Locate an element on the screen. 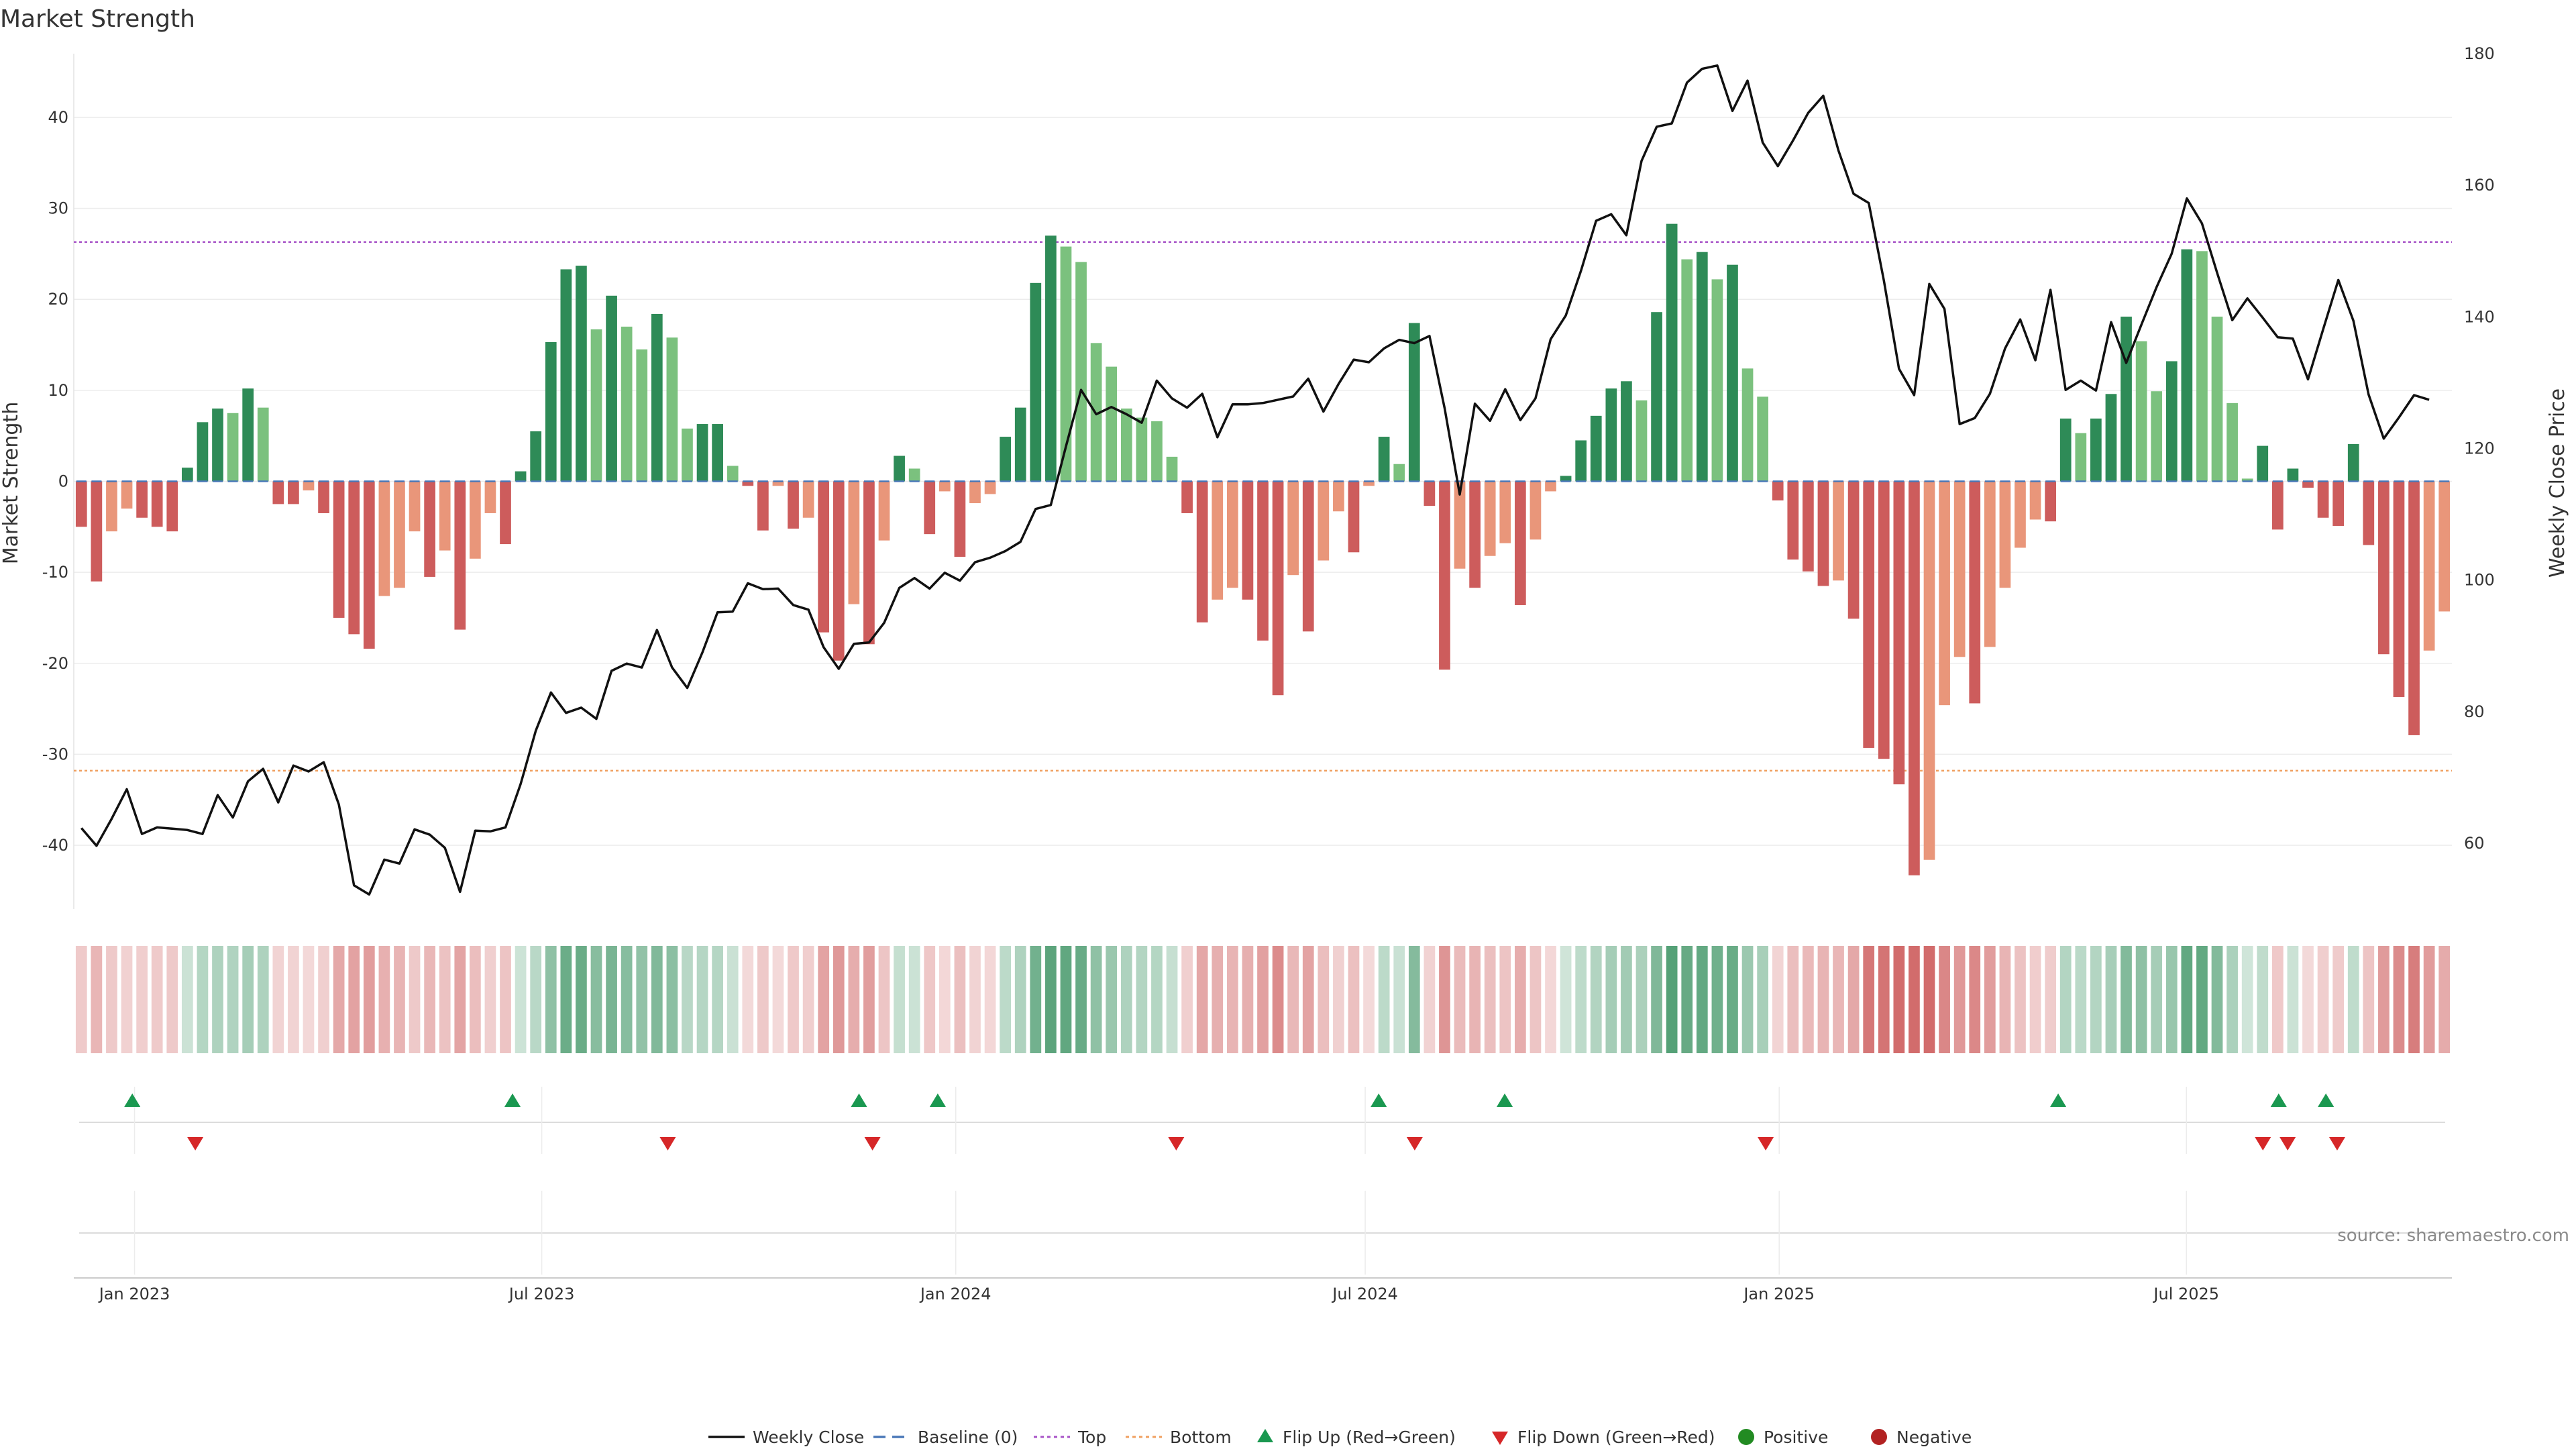 The height and width of the screenshot is (1449, 2576). y-tick-label: 0 is located at coordinates (63, 481).